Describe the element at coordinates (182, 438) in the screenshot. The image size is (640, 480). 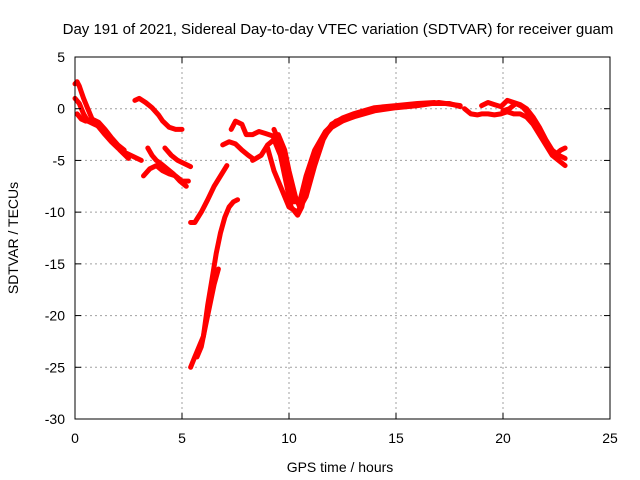
I see `x-tick-label: 5` at that location.